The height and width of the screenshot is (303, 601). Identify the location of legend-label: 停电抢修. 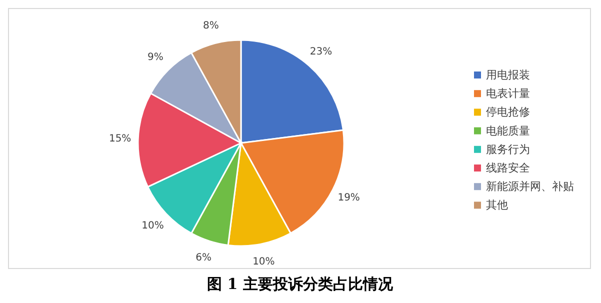
(508, 112).